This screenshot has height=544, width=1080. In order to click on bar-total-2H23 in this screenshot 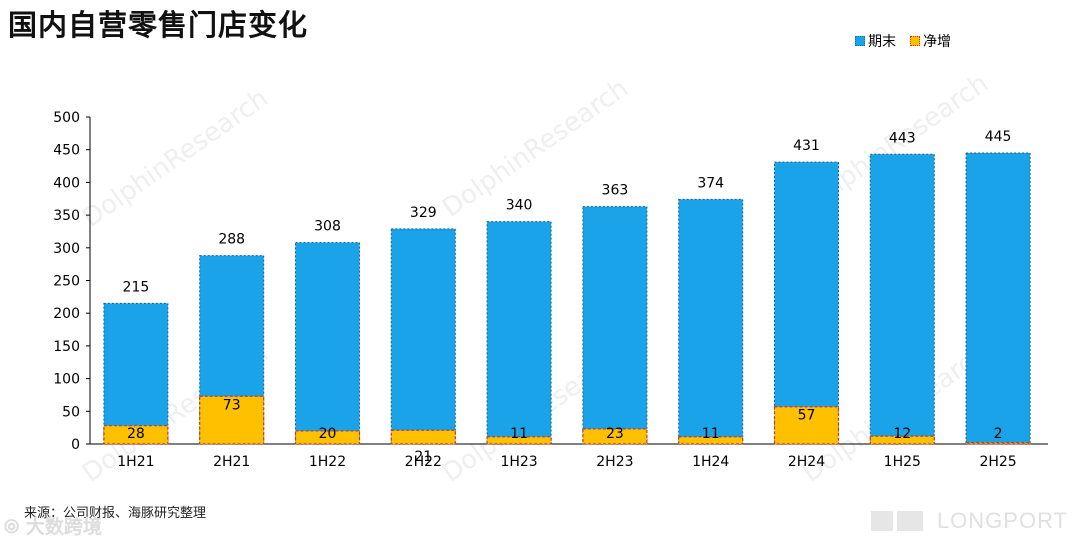, I will do `click(615, 325)`.